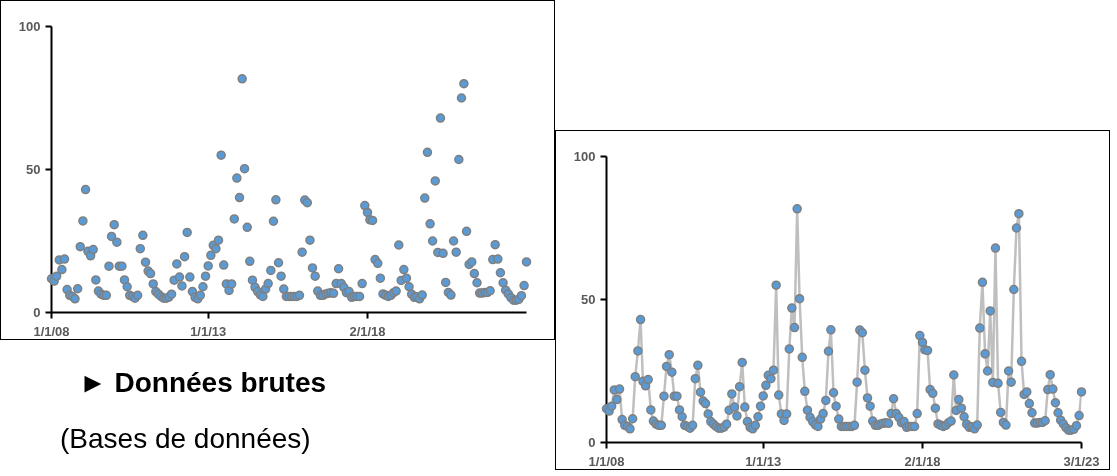 The image size is (1117, 476). I want to click on text: ► Données brutes, so click(203, 382).